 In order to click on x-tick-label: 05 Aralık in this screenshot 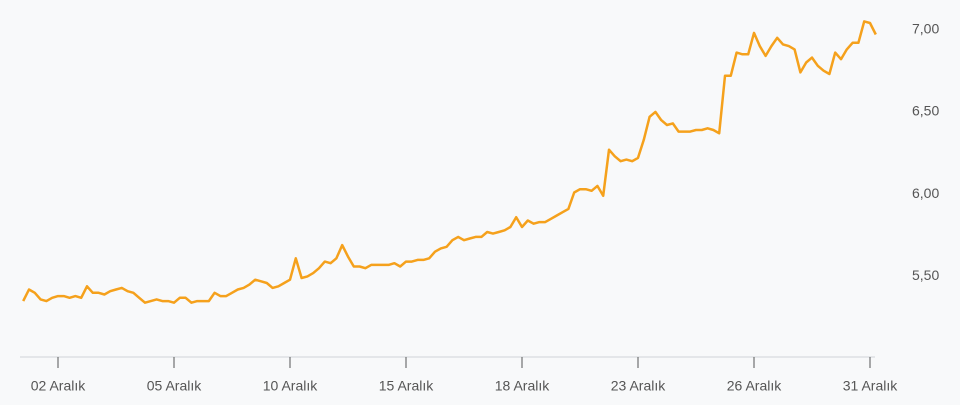, I will do `click(174, 386)`.